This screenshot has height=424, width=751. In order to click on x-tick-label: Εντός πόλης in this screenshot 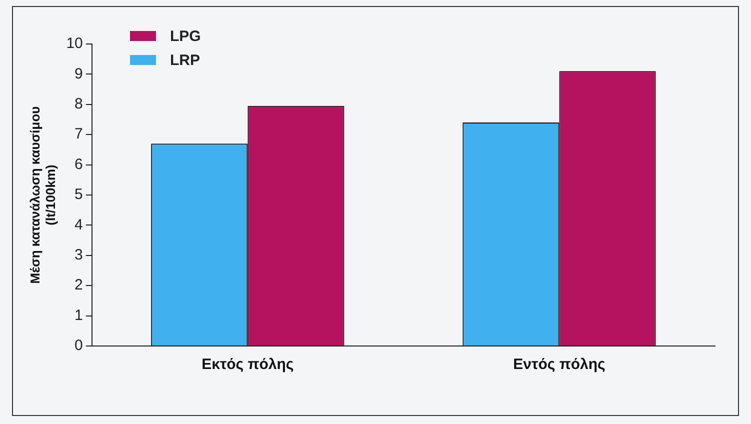, I will do `click(559, 365)`.